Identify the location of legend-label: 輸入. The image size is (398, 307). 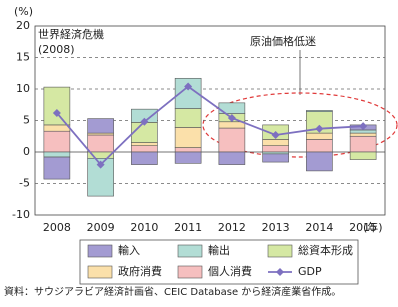
(129, 250).